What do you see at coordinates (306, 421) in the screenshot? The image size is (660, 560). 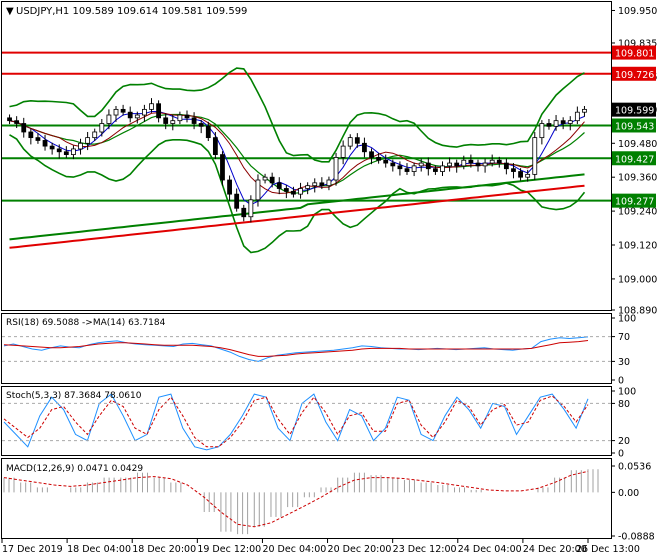 I see `stoch-panel` at bounding box center [306, 421].